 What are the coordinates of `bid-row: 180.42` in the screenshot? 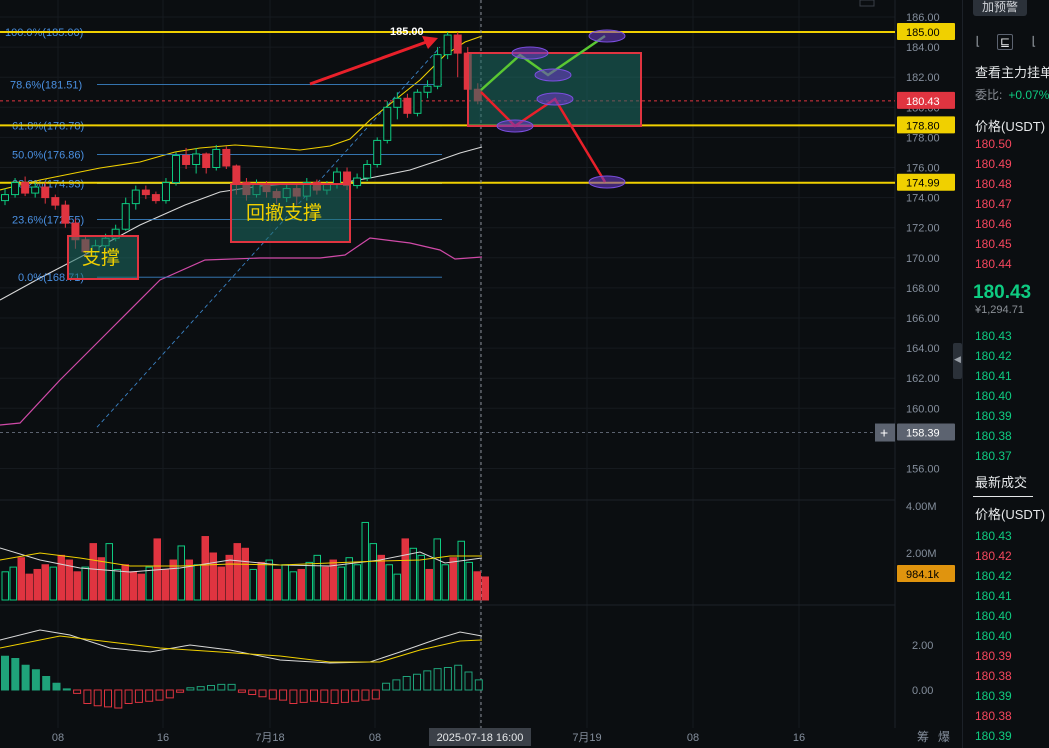 It's located at (993, 356).